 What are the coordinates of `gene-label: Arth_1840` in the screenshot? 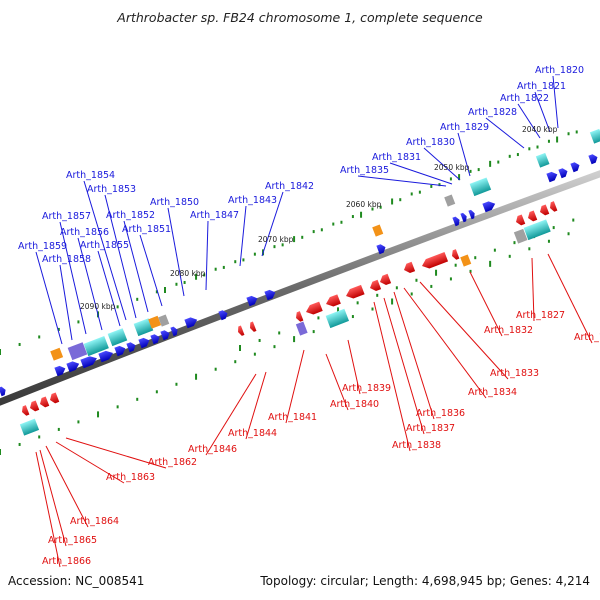 It's located at (354, 404).